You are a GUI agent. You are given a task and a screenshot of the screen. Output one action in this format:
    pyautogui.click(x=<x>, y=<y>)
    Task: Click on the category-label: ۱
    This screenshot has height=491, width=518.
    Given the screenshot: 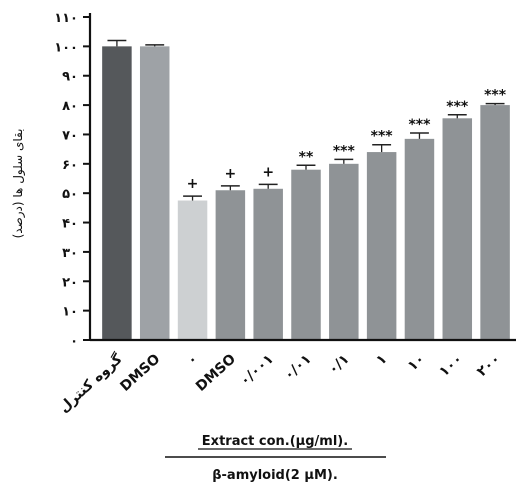 What is the action you would take?
    pyautogui.click(x=381, y=360)
    